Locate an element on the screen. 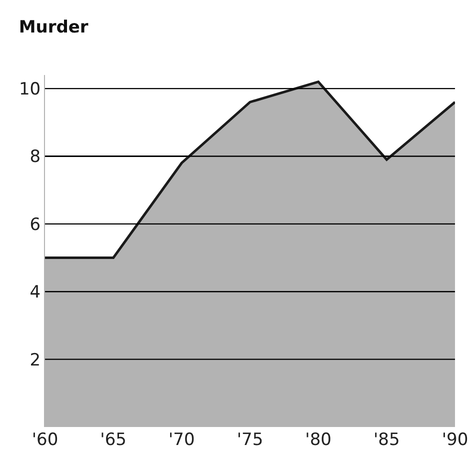 The height and width of the screenshot is (459, 471). x-tick-label: '80 is located at coordinates (318, 440).